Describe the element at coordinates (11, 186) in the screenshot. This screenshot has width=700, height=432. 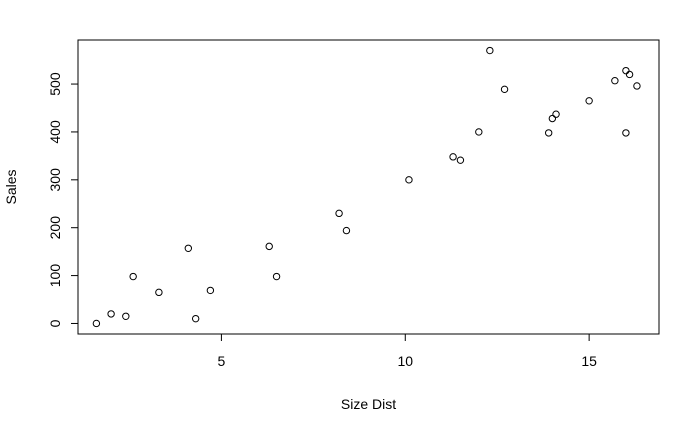
I see `y-axis-title: Sales` at that location.